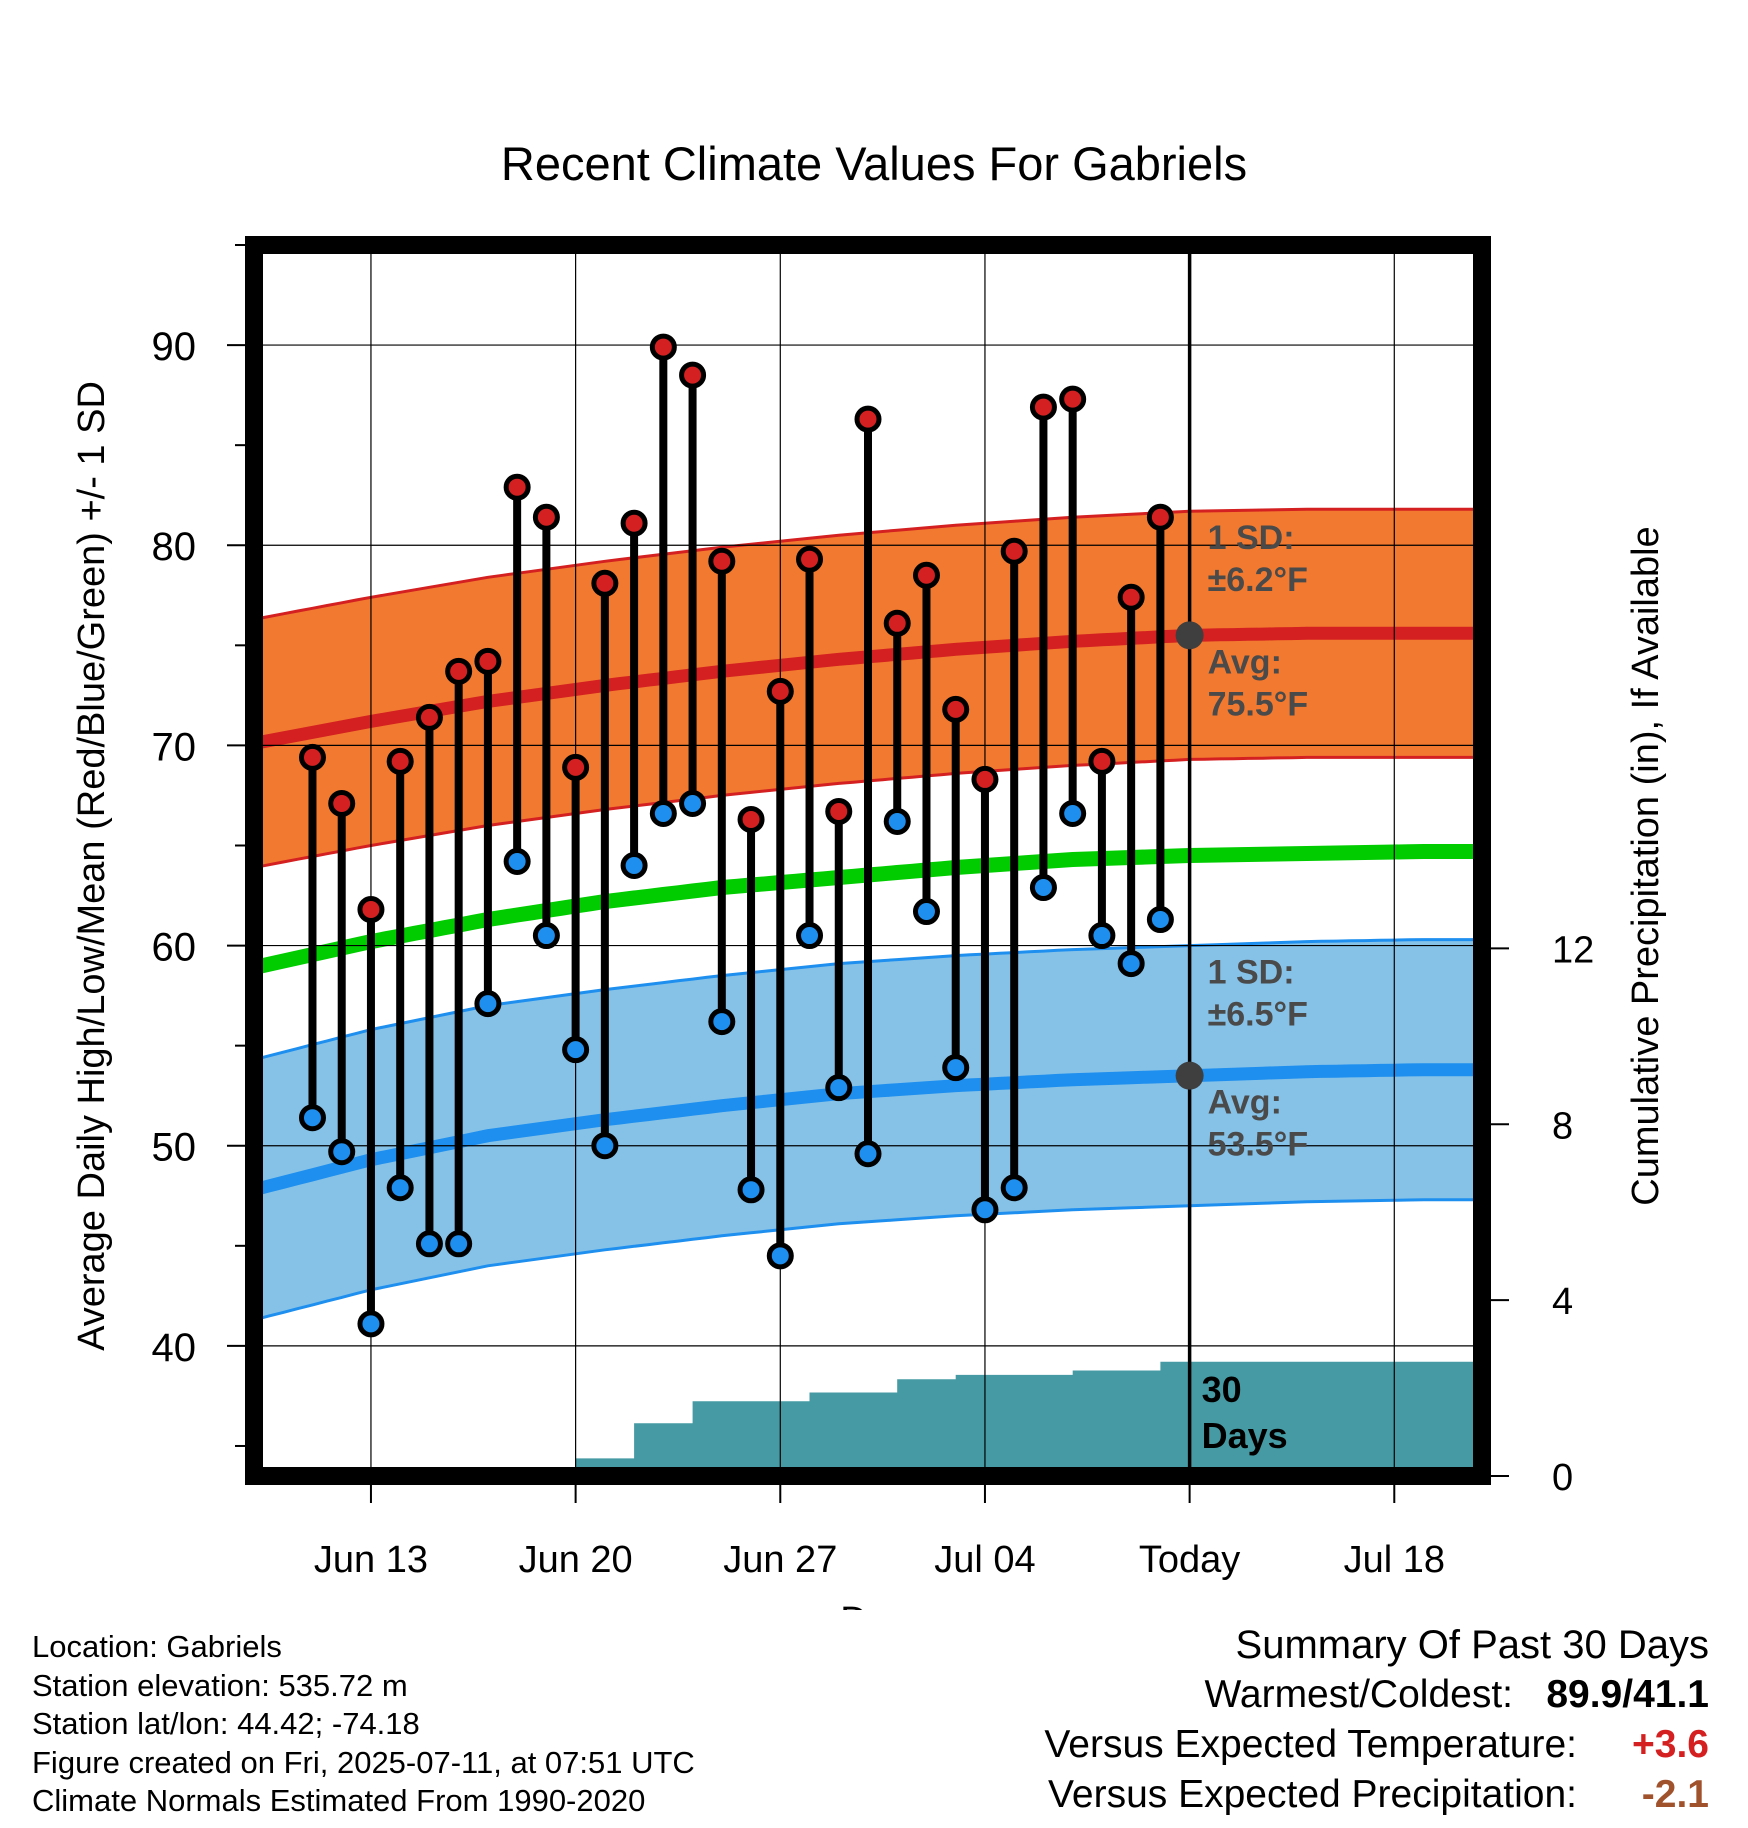 This screenshot has width=1748, height=1828. What do you see at coordinates (1245, 662) in the screenshot?
I see `high-avg-label: Avg:` at bounding box center [1245, 662].